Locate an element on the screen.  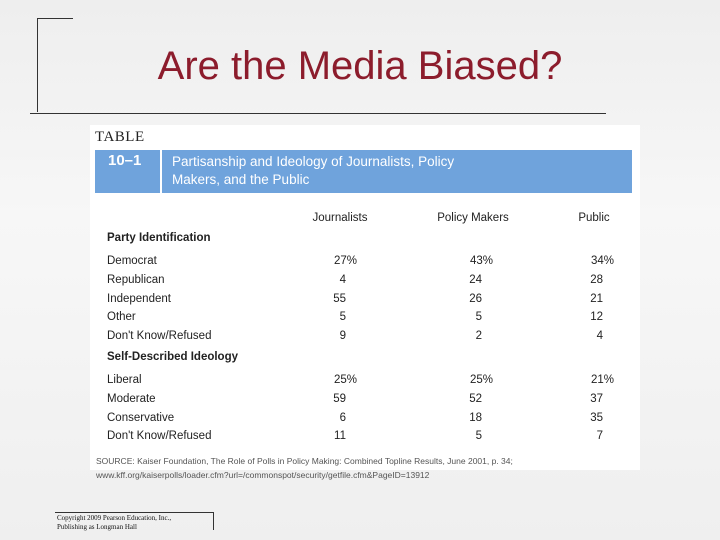
row-label: Liberal is located at coordinates (124, 380).